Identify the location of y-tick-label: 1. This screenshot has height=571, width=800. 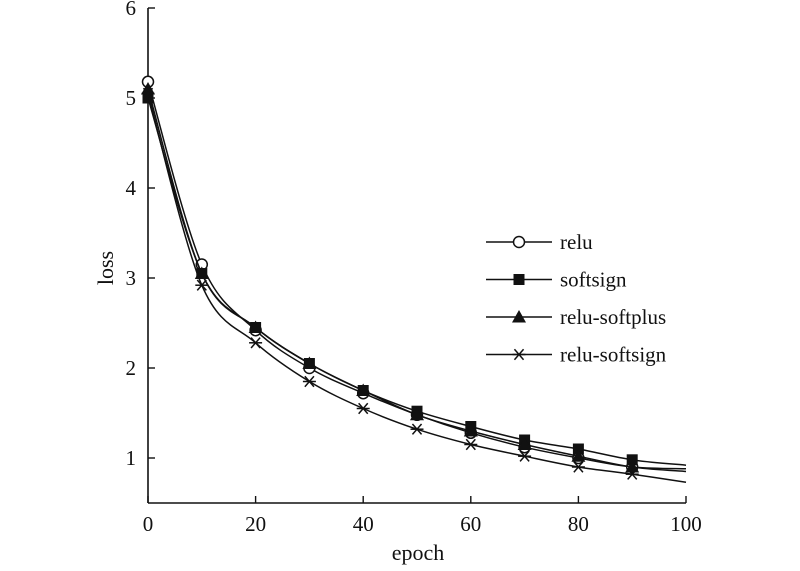
(131, 458).